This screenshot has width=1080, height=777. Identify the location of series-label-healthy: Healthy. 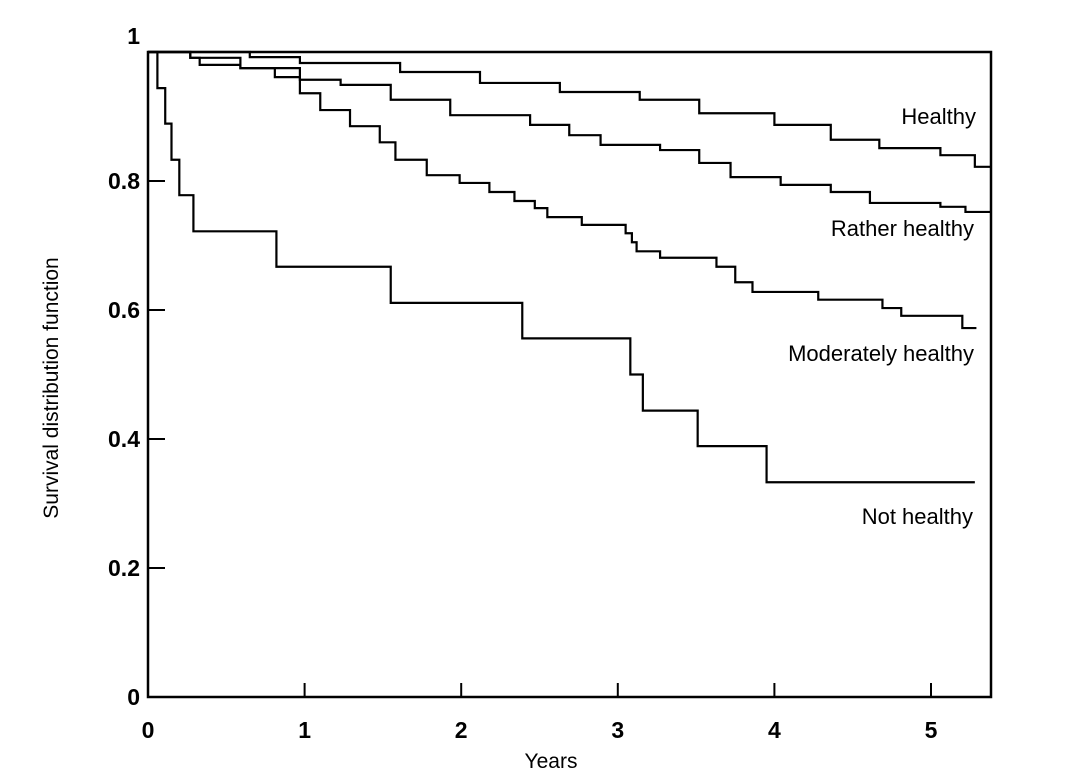
(938, 116).